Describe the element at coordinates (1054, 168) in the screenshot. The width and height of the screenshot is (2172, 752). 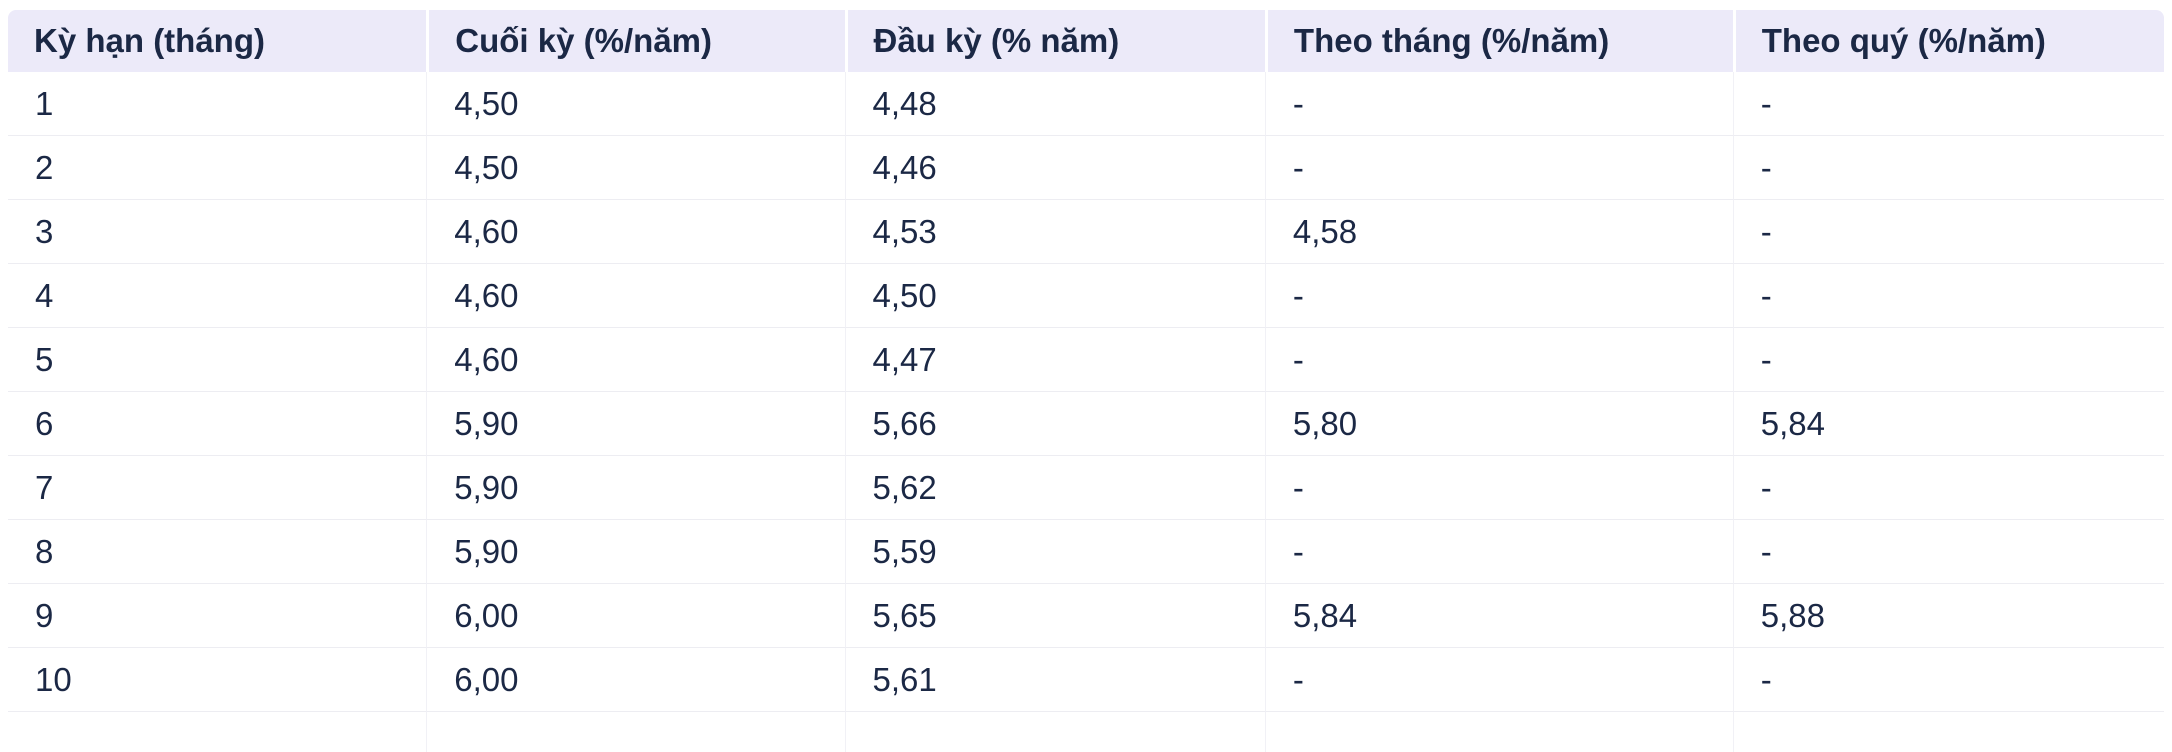
I see `cell-start-of-period: 4,46` at that location.